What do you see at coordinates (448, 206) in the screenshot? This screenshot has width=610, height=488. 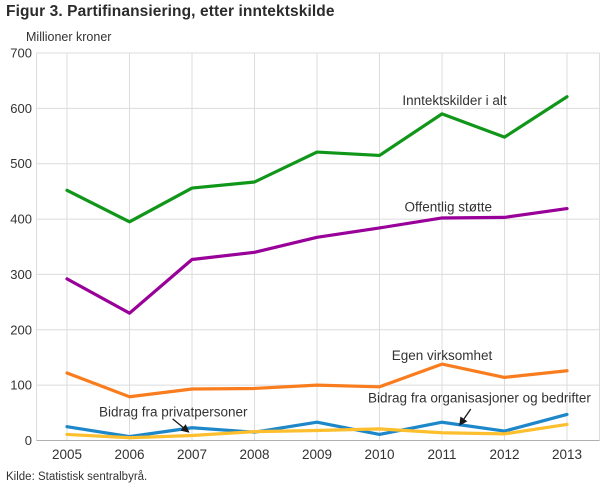 I see `series-label: Offentlig støtte` at bounding box center [448, 206].